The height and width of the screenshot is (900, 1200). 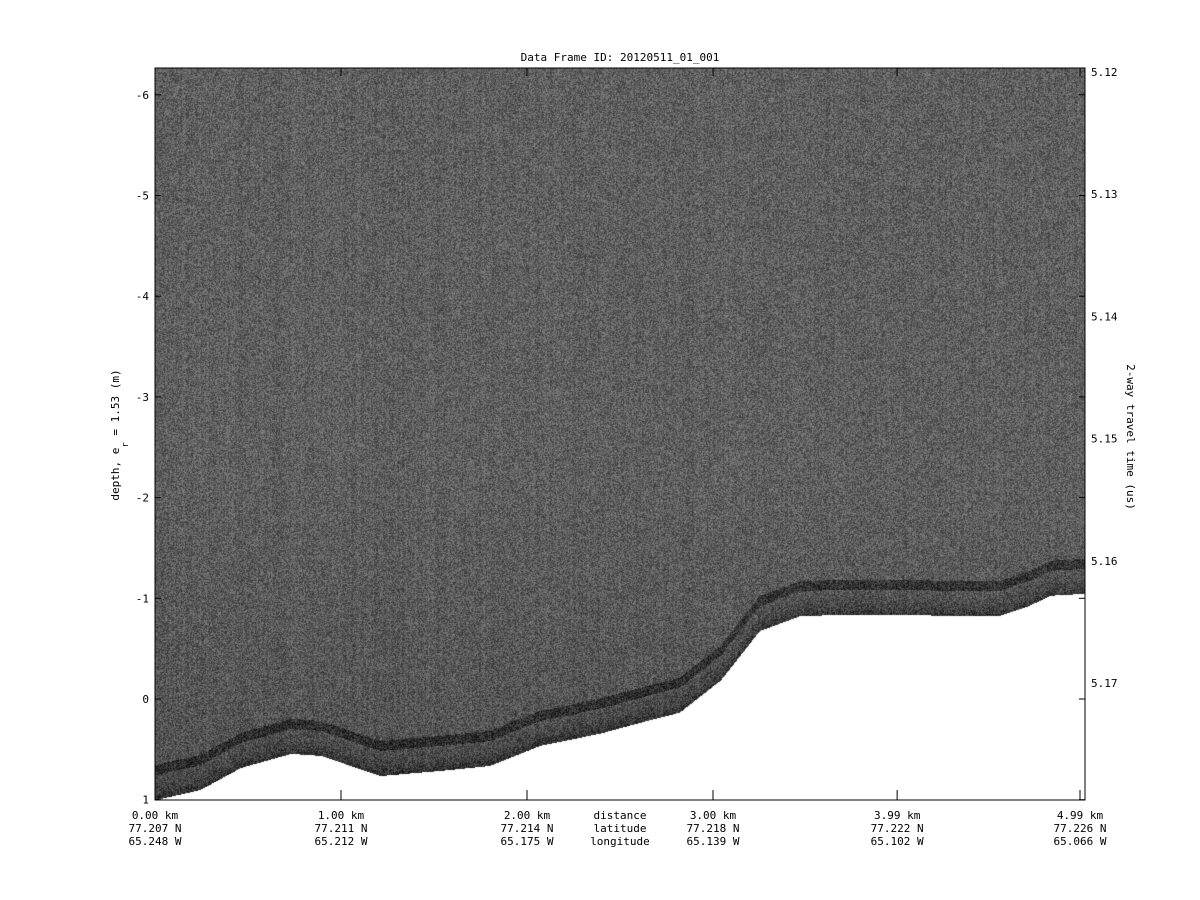 I want to click on y-axis-right-label: 2-way travel time (us), so click(x=1130, y=437).